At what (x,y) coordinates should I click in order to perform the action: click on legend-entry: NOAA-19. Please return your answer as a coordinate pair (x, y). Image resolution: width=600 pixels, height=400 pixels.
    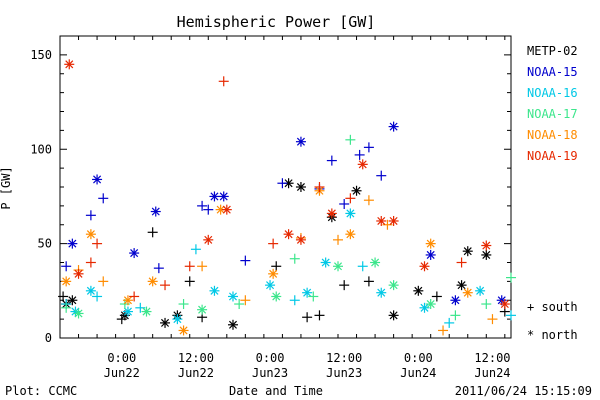
    Looking at the image, I should click on (552, 156).